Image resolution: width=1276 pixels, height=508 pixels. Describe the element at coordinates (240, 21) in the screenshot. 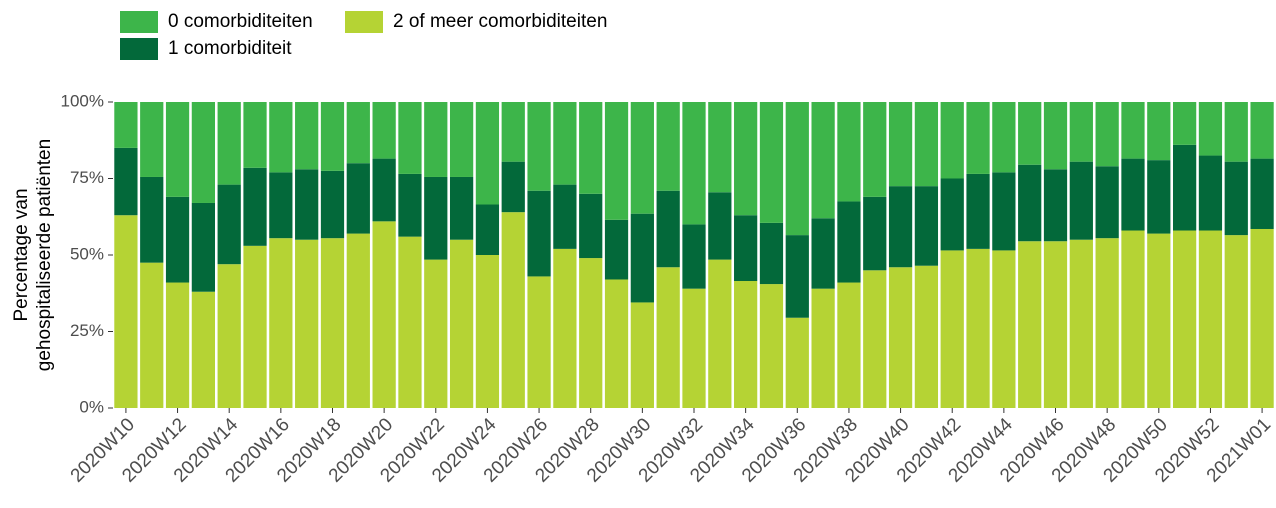

I see `legend-label: 0 comorbiditeiten` at that location.